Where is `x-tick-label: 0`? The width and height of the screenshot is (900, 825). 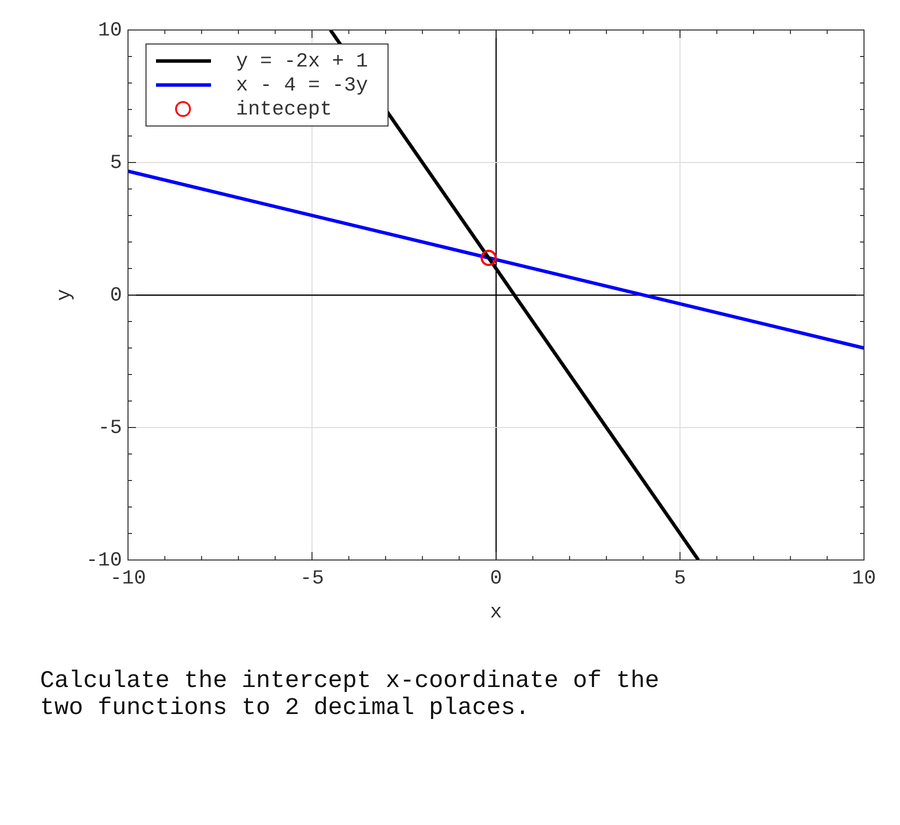 x-tick-label: 0 is located at coordinates (496, 578).